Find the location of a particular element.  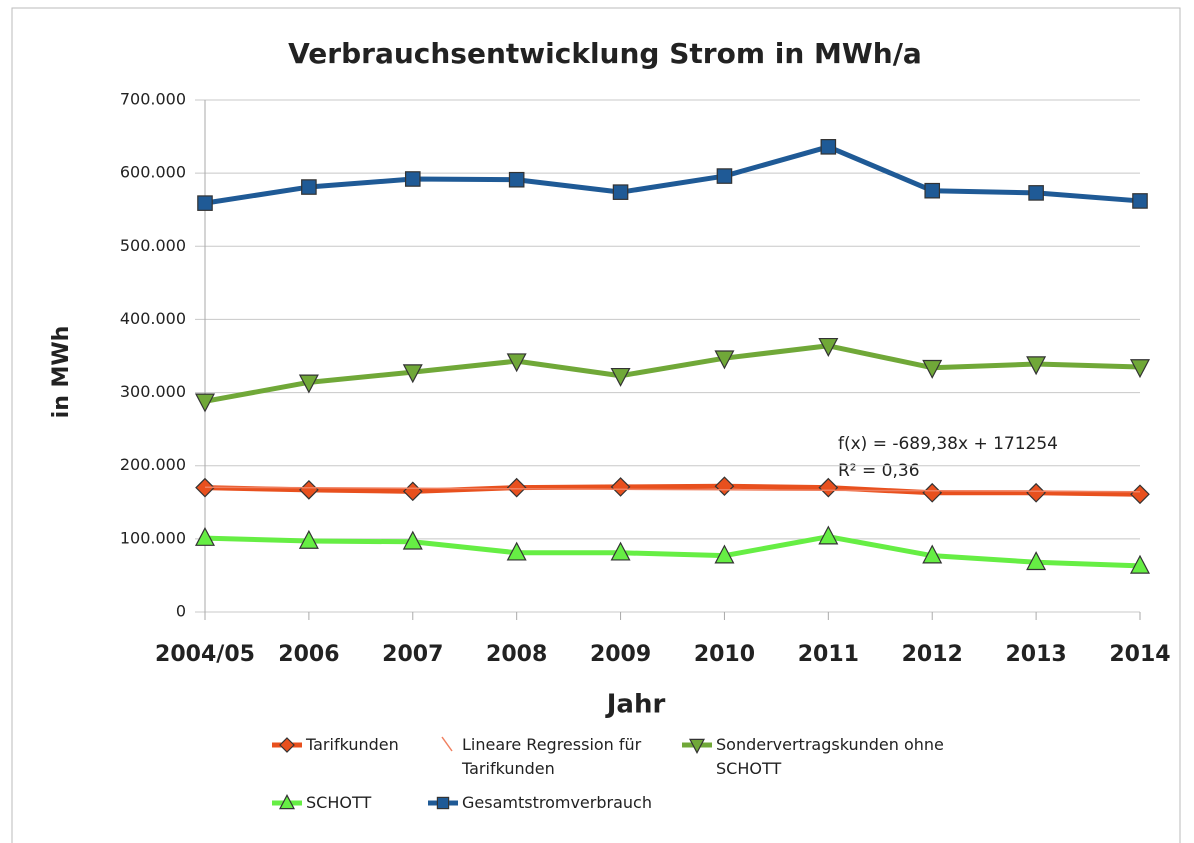

x-tick-label: 2007 is located at coordinates (412, 654).